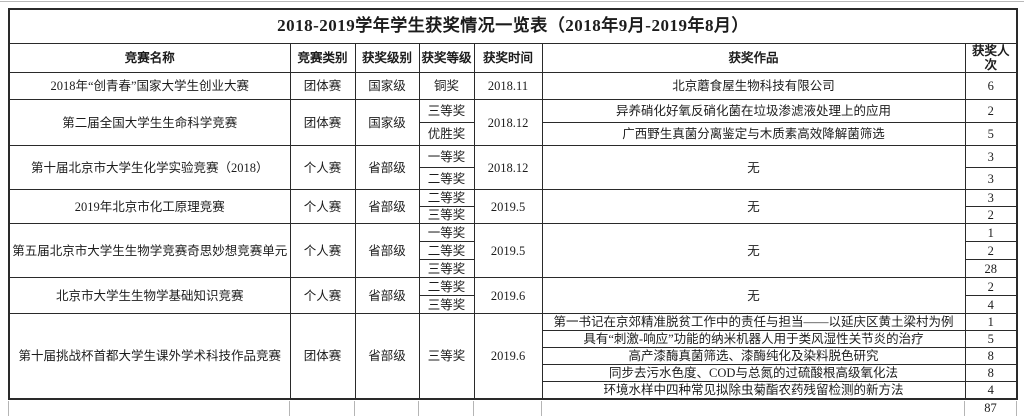 The image size is (1024, 416). I want to click on award-work: 高产漆酶真菌筛选、漆酶纯化及染料脱色研究, so click(753, 356).